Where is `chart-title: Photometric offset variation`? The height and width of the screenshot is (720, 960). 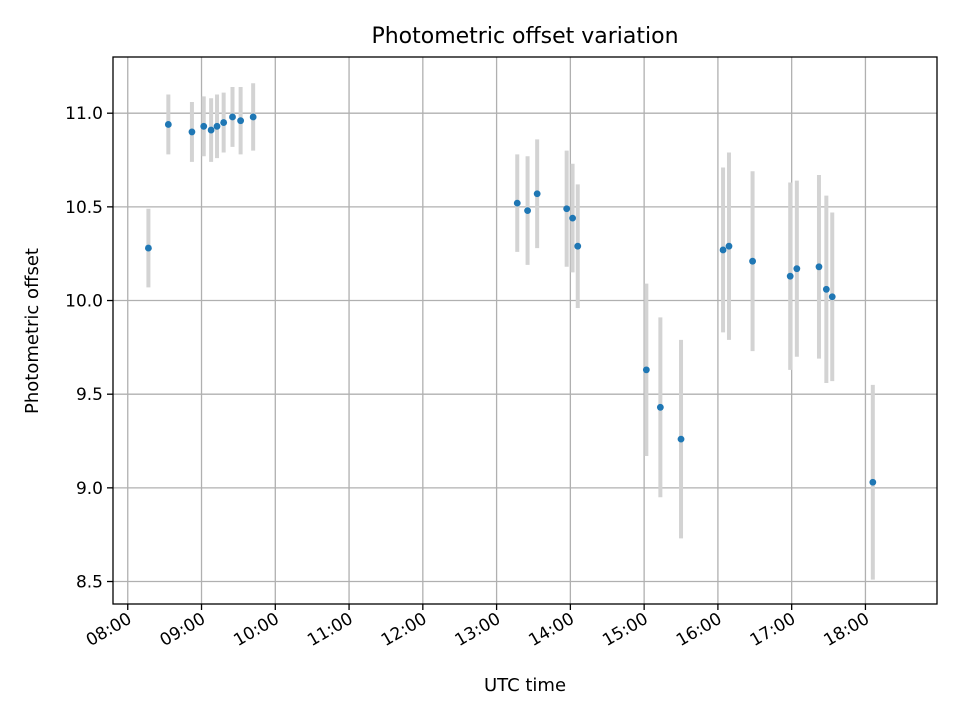
chart-title: Photometric offset variation is located at coordinates (524, 36).